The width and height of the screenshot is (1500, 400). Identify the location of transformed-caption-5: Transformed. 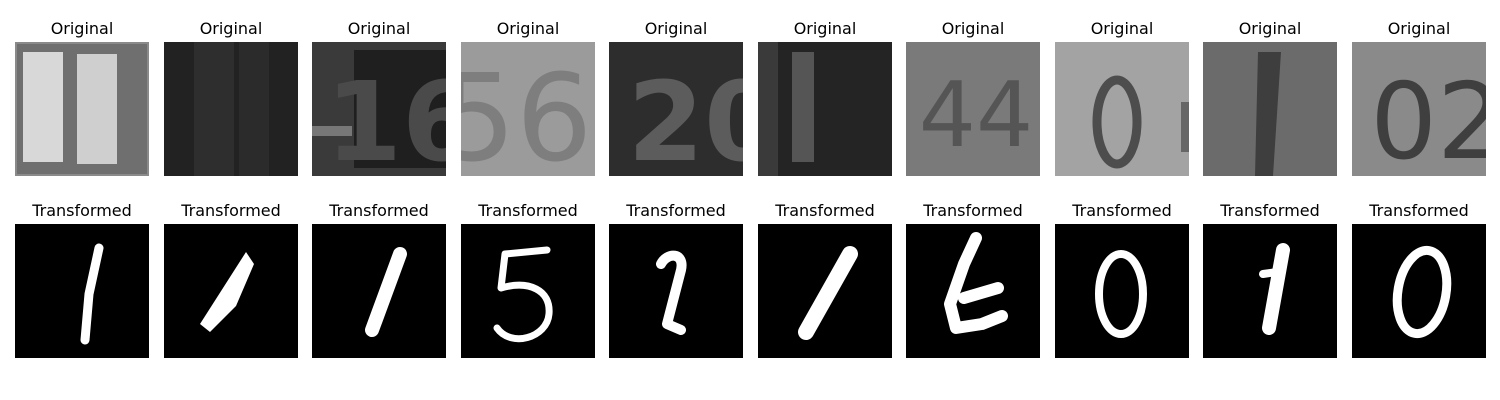
(676, 210).